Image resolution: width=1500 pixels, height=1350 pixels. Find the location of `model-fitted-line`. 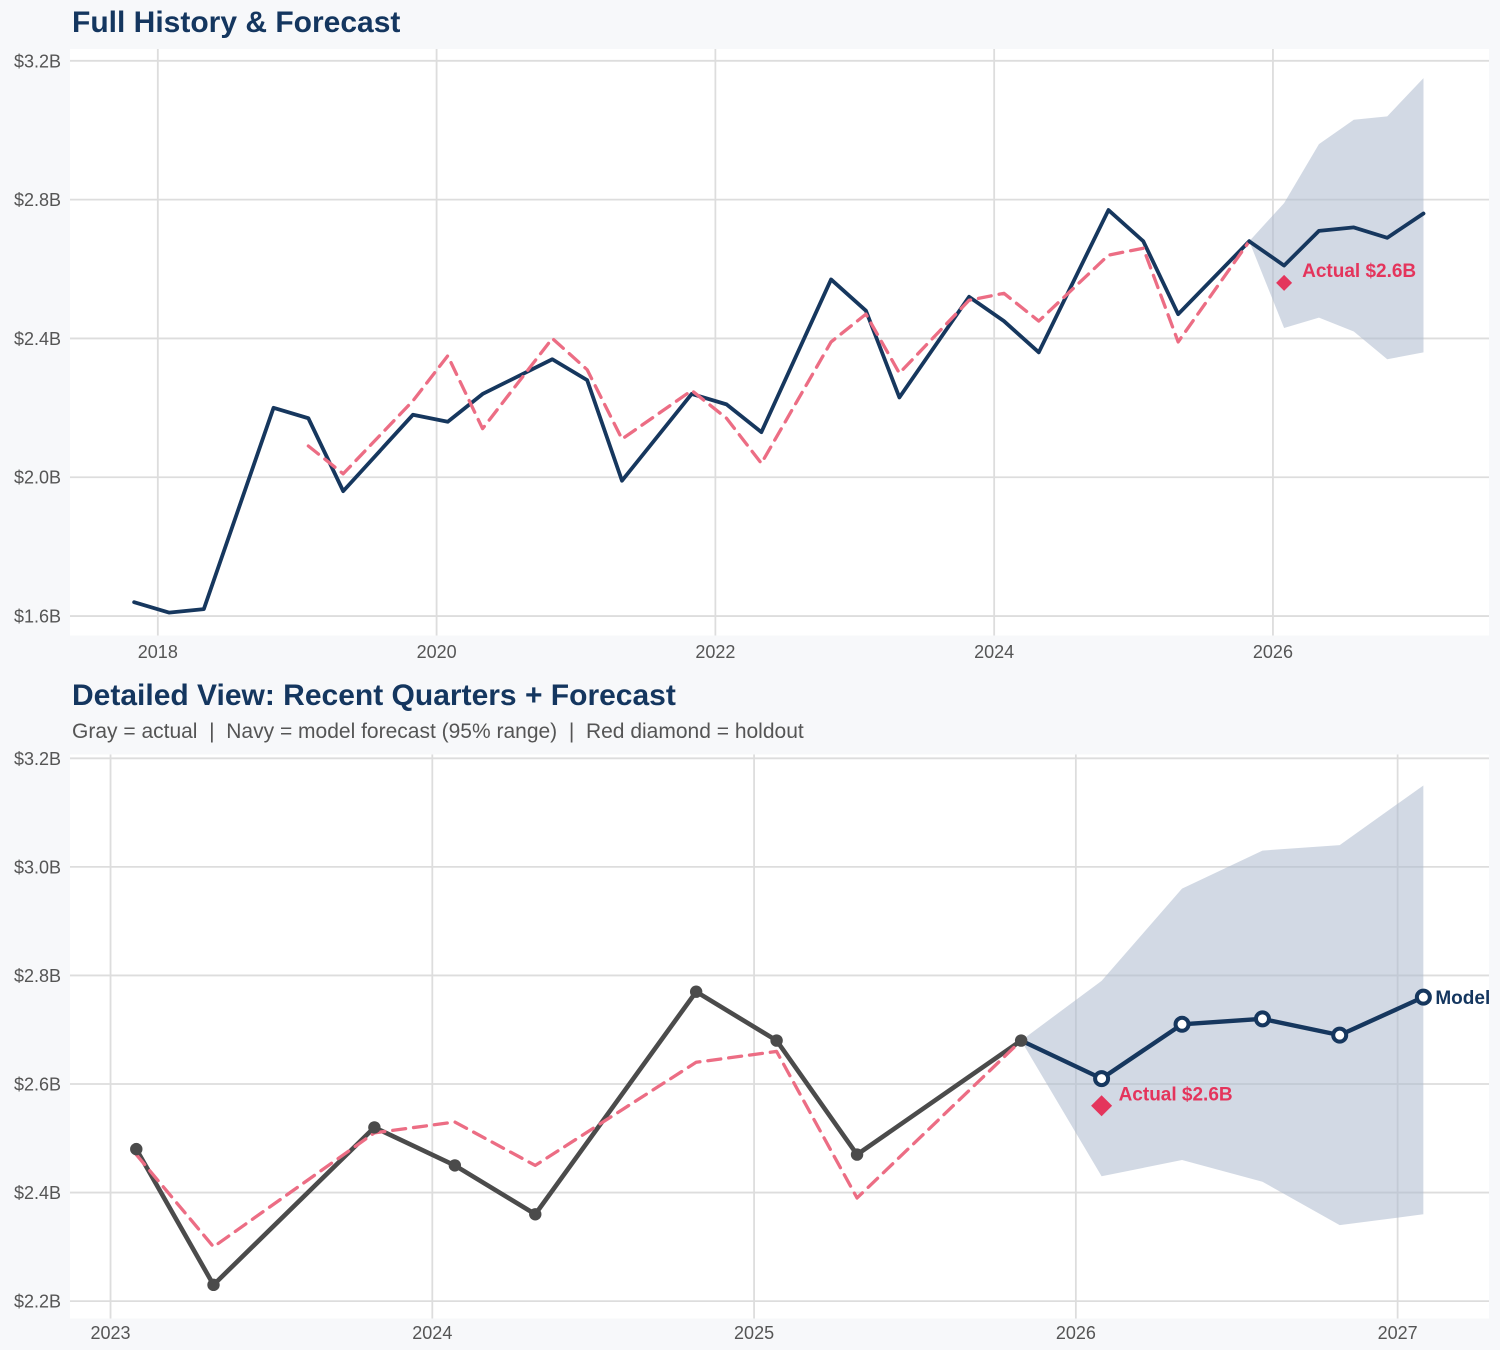

model-fitted-line is located at coordinates (778, 357).